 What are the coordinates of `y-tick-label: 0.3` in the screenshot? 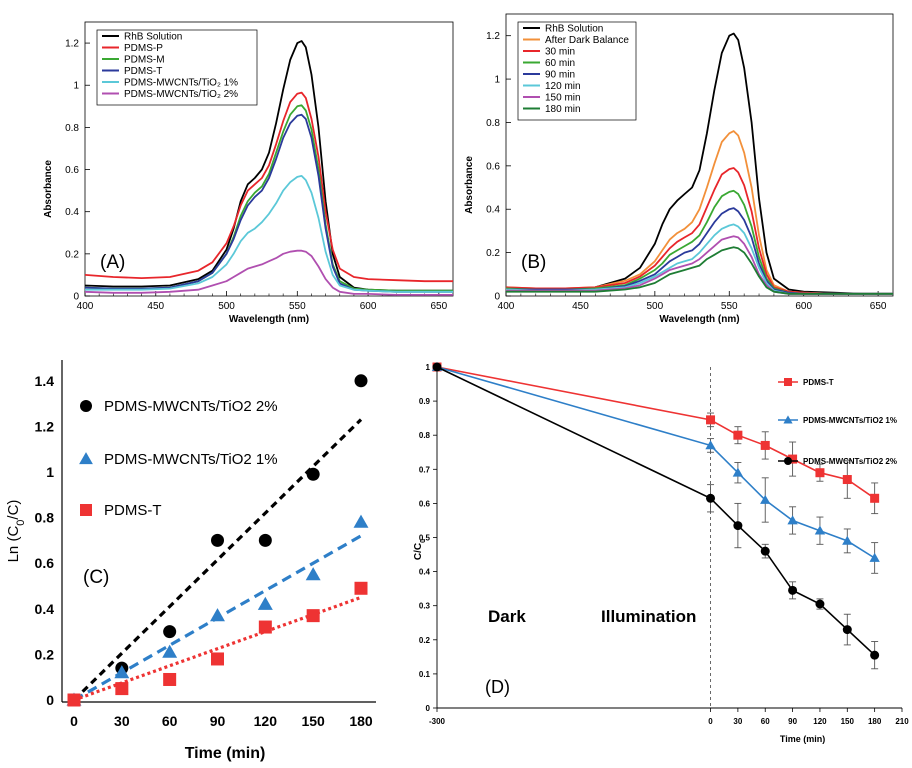 It's located at (425, 606).